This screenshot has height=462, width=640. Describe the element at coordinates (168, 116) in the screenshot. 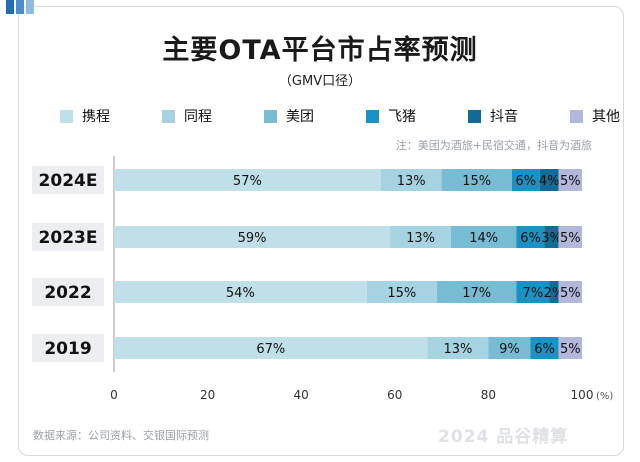

I see `legend-swatch-tongcheng` at that location.